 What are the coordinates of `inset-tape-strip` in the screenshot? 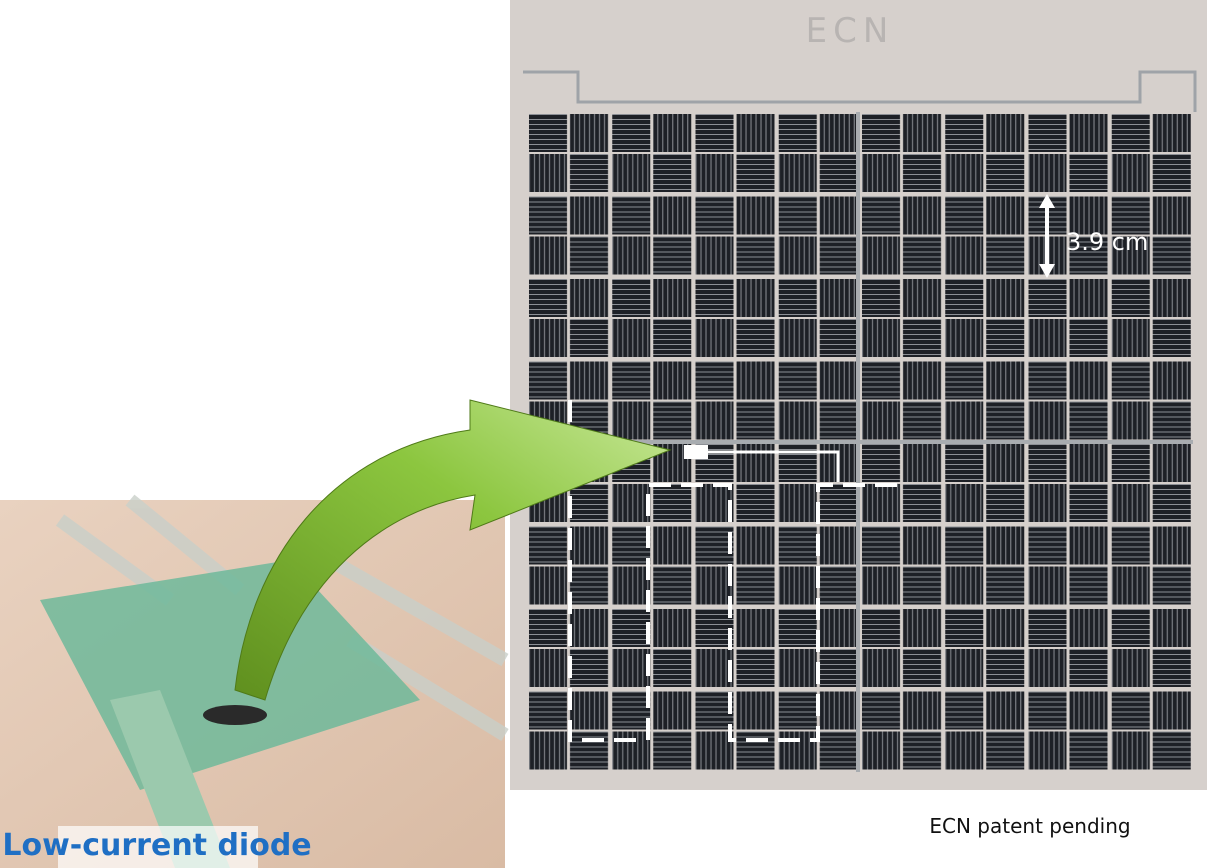 It's located at (170, 779).